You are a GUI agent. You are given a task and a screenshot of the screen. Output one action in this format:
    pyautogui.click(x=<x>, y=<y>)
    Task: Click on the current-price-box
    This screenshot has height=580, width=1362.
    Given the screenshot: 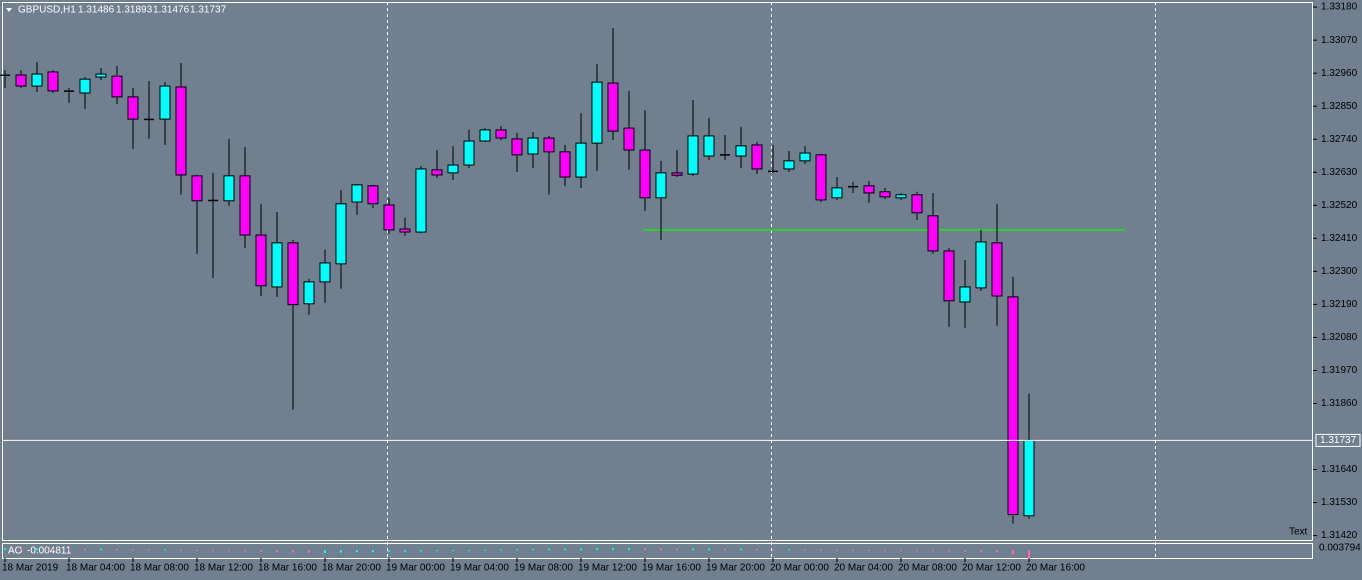 What is the action you would take?
    pyautogui.click(x=1338, y=440)
    